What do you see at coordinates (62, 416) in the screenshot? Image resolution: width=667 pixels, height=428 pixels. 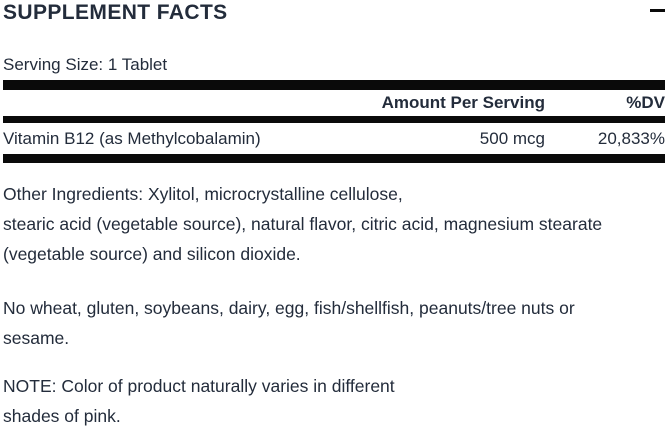 I see `note-line: shades of pink.` at bounding box center [62, 416].